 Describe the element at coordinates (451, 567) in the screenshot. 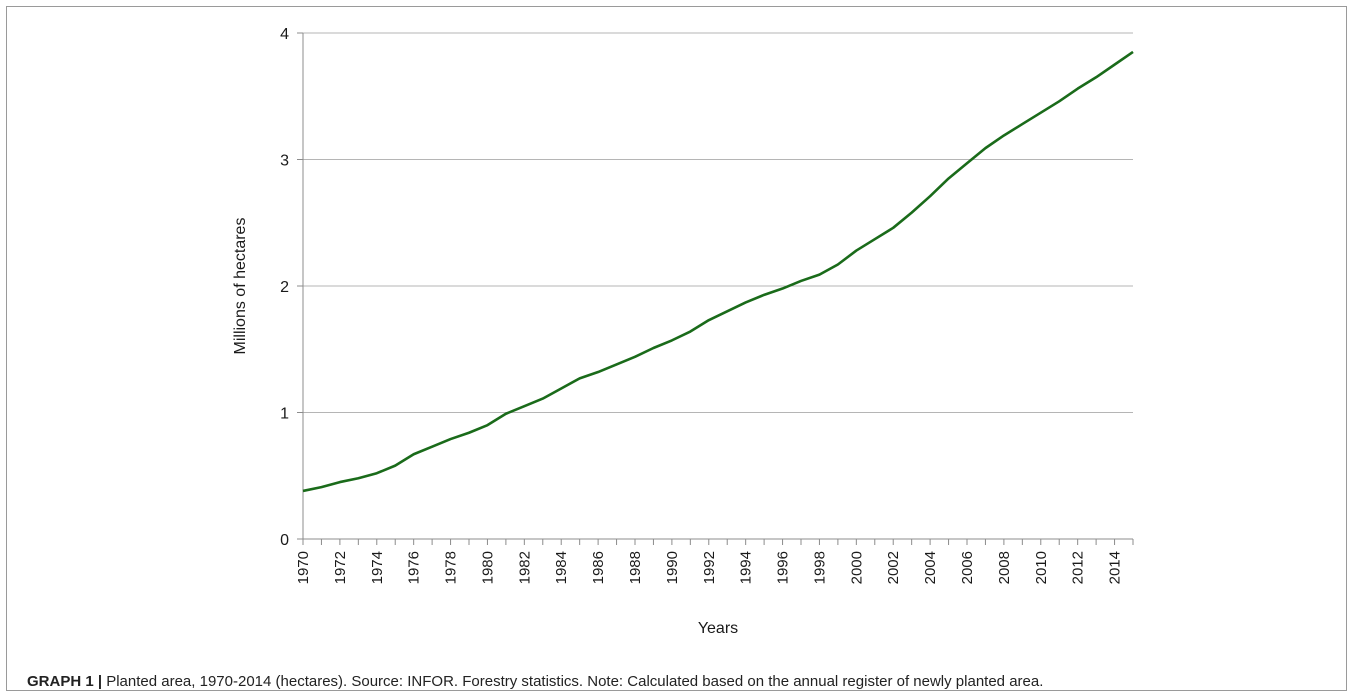

I see `x-tick-label-1978: 1978` at that location.